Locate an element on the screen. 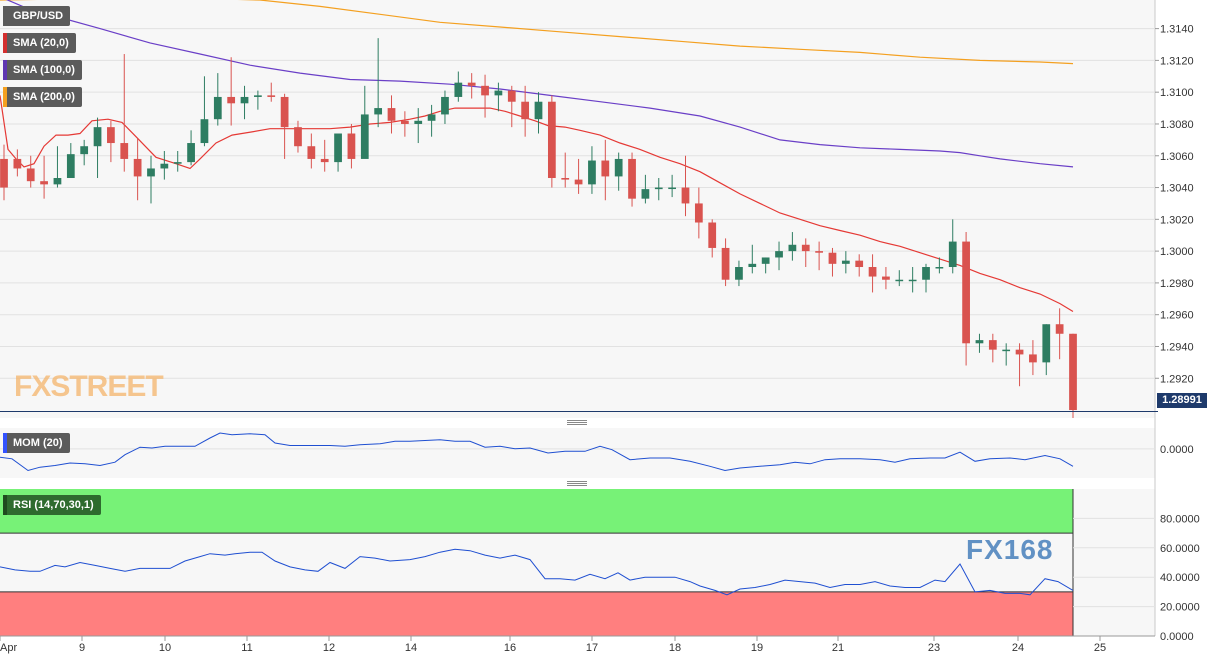 Image resolution: width=1225 pixels, height=657 pixels. date-tick-label: 16 is located at coordinates (510, 648).